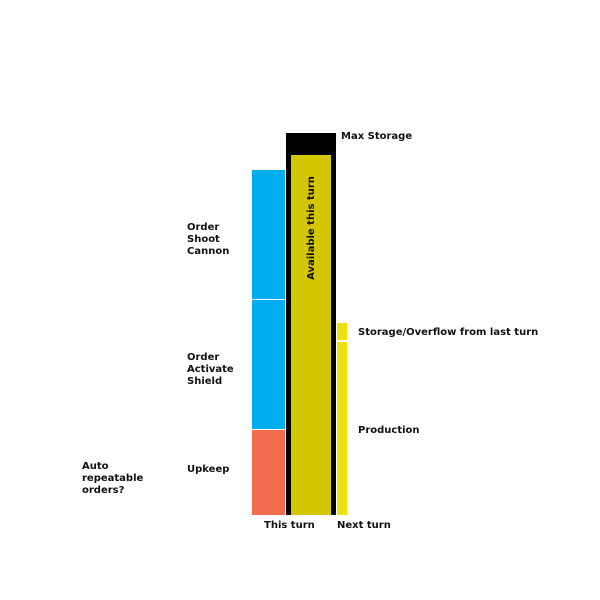 The width and height of the screenshot is (600, 600). Describe the element at coordinates (268, 234) in the screenshot. I see `order-shoot-cannon-block` at that location.